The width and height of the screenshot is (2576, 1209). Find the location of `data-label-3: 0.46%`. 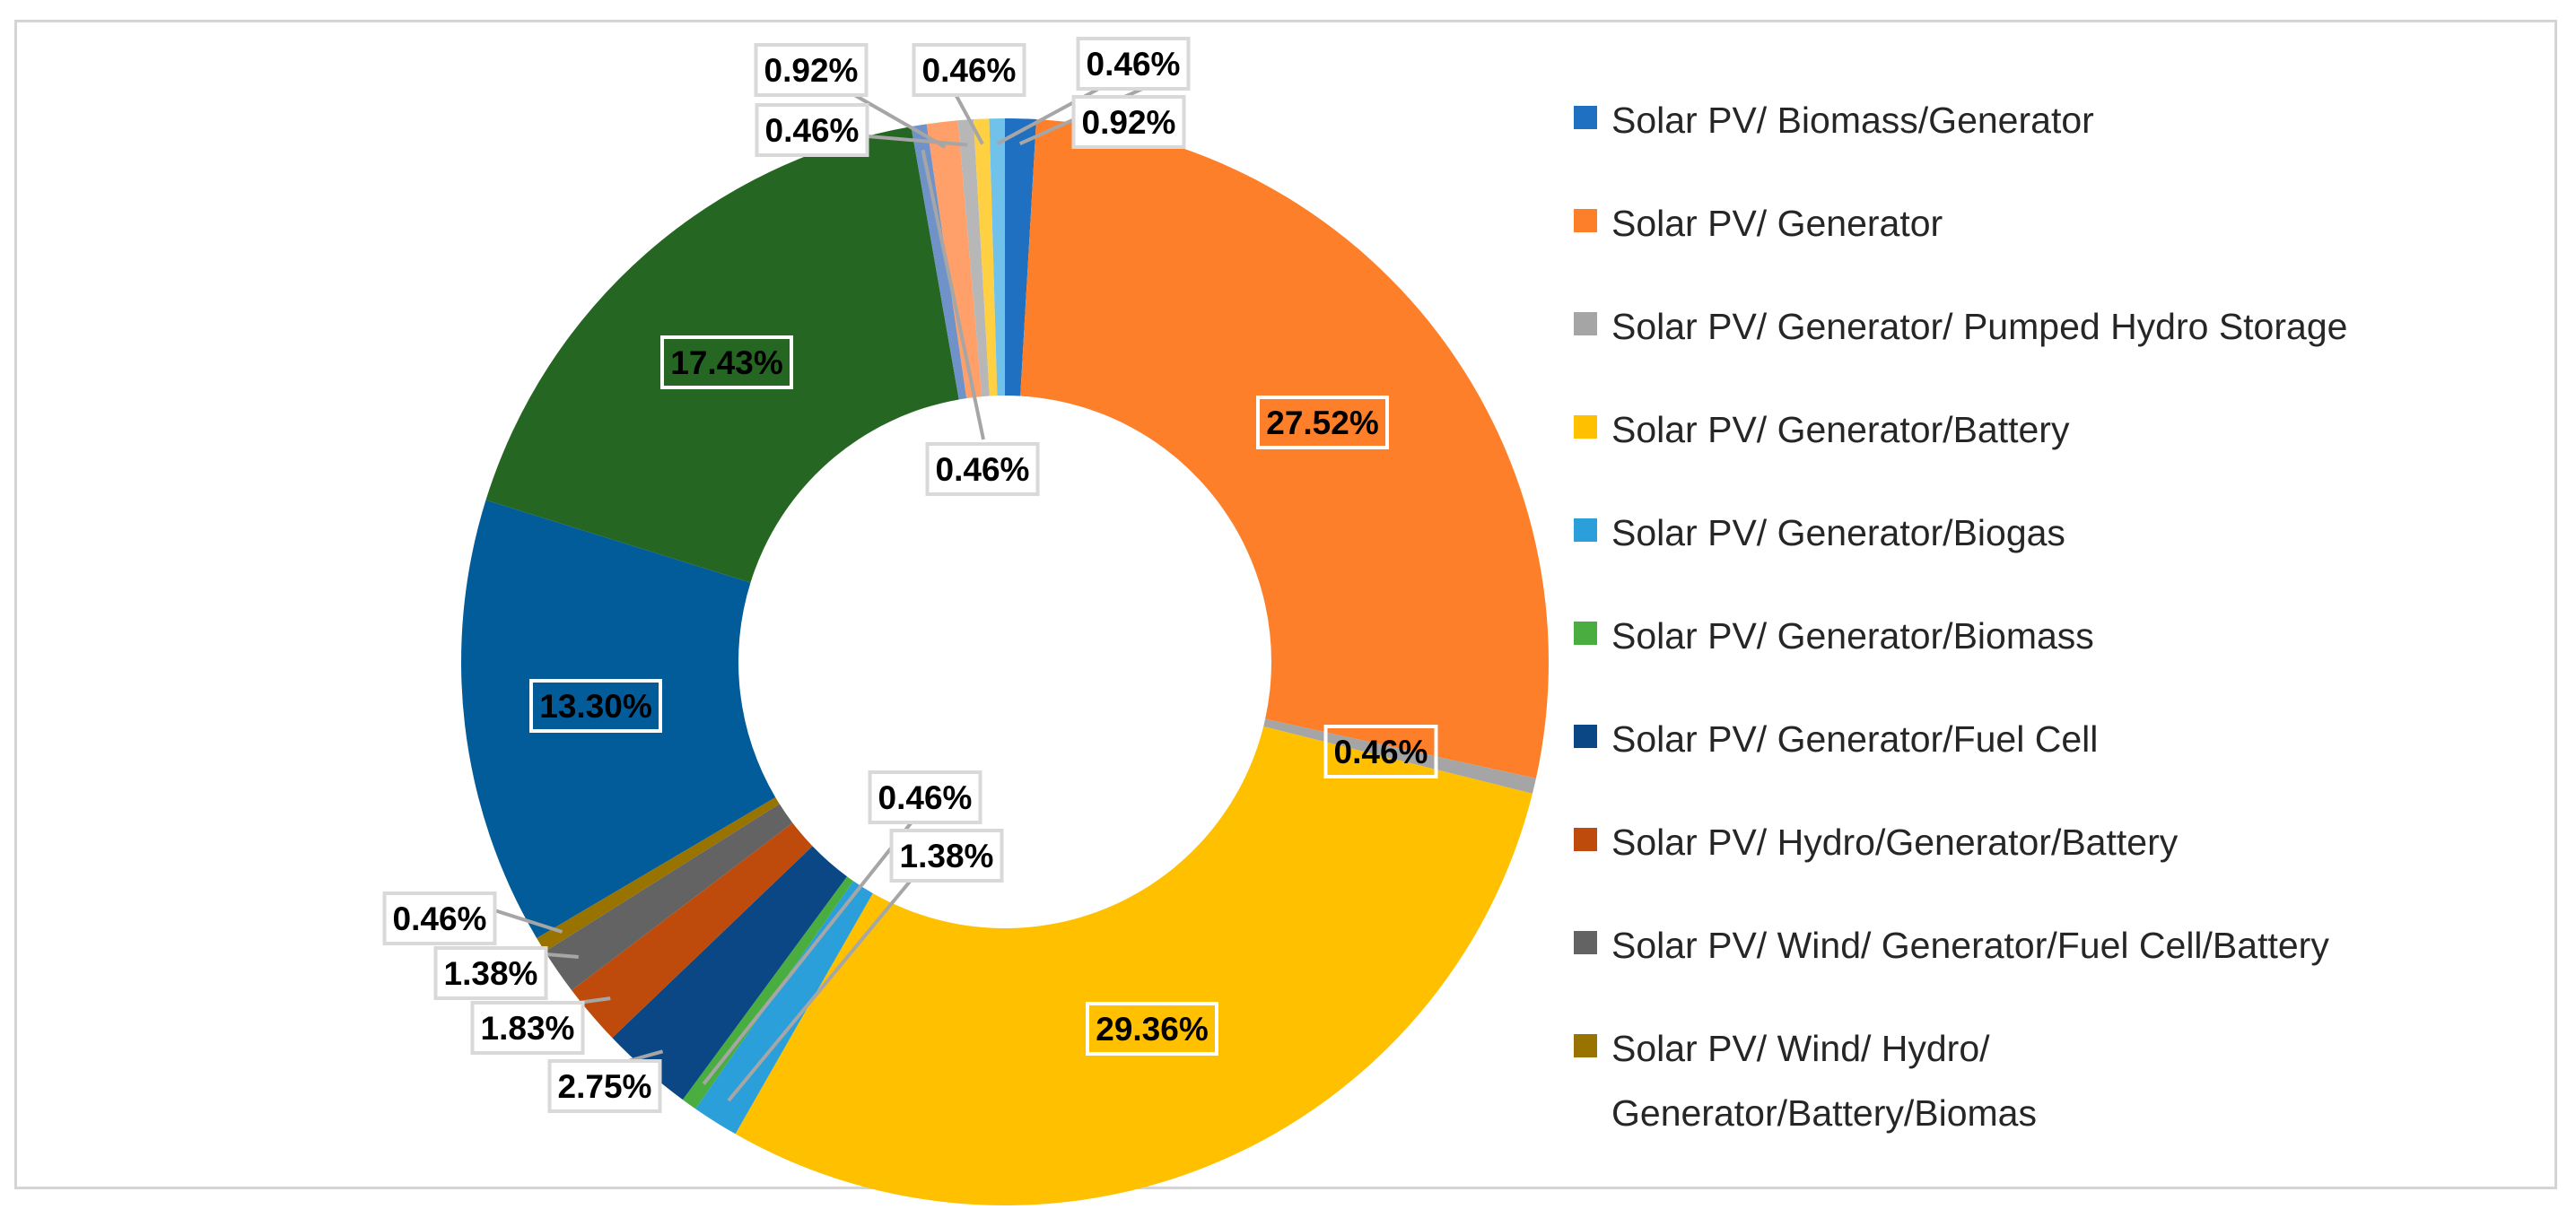

data-label-3: 0.46% is located at coordinates (1381, 752).